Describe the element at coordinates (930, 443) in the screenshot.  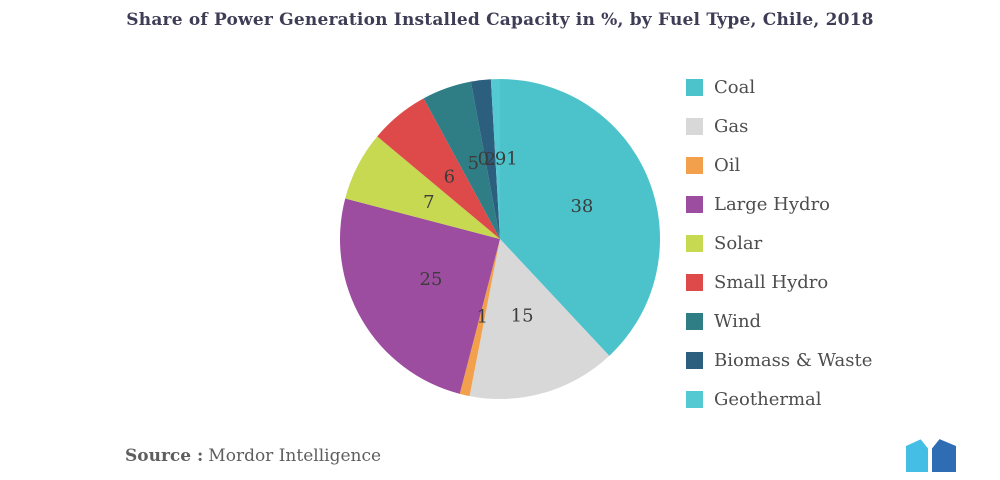
I see `mordor-logo-notch` at that location.